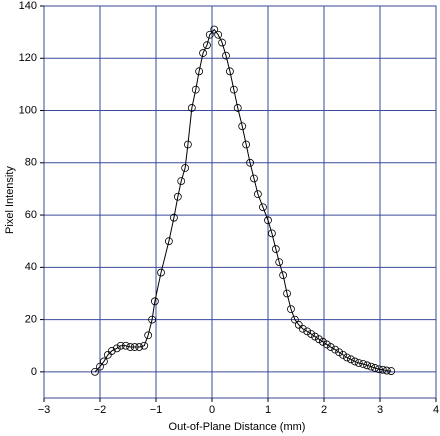  What do you see at coordinates (44, 410) in the screenshot?
I see `x-tick-label: −3` at bounding box center [44, 410].